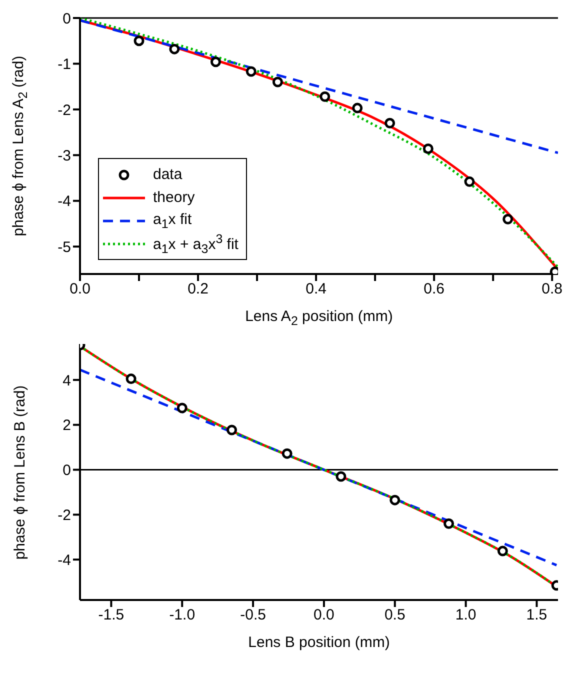 This screenshot has height=684, width=582. I want to click on y-tick-label: -3, so click(64, 155).